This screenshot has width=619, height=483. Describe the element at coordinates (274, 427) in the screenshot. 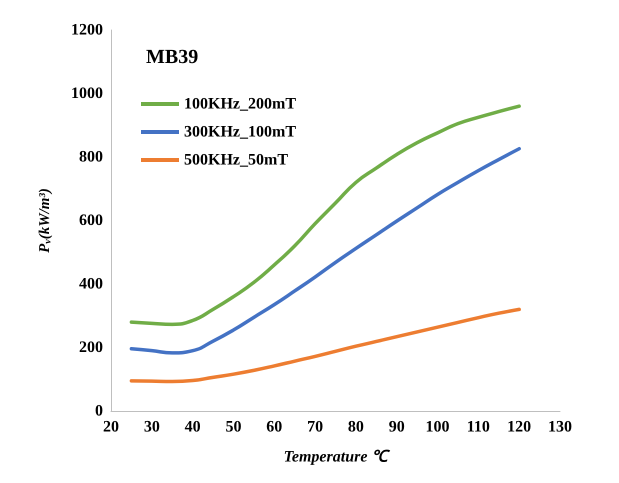

I see `x-tick-label: 60` at that location.